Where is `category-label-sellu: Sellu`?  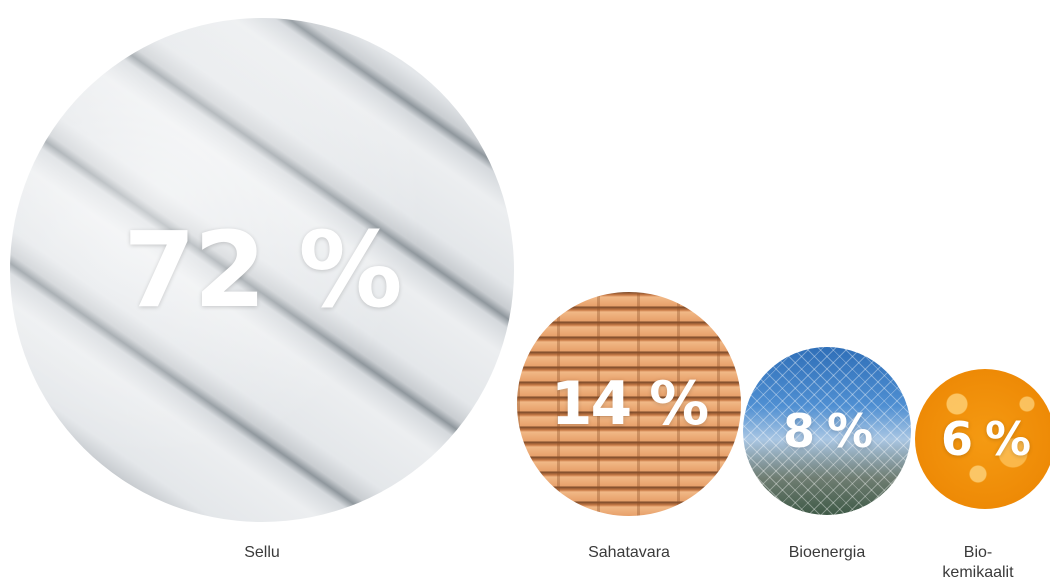 category-label-sellu: Sellu is located at coordinates (262, 552).